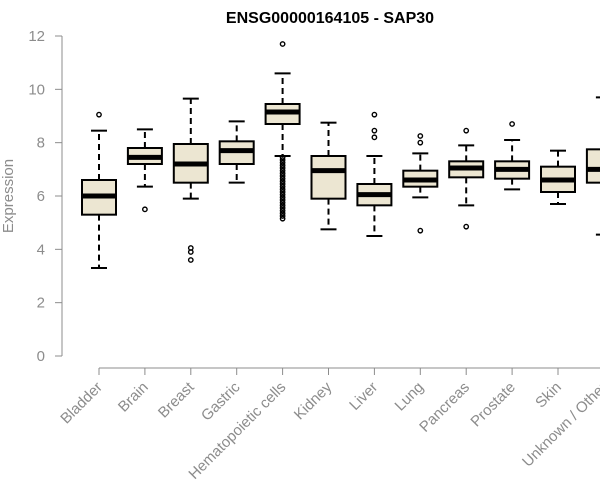 This screenshot has height=500, width=600. I want to click on x-tick-label: Skin, so click(548, 395).